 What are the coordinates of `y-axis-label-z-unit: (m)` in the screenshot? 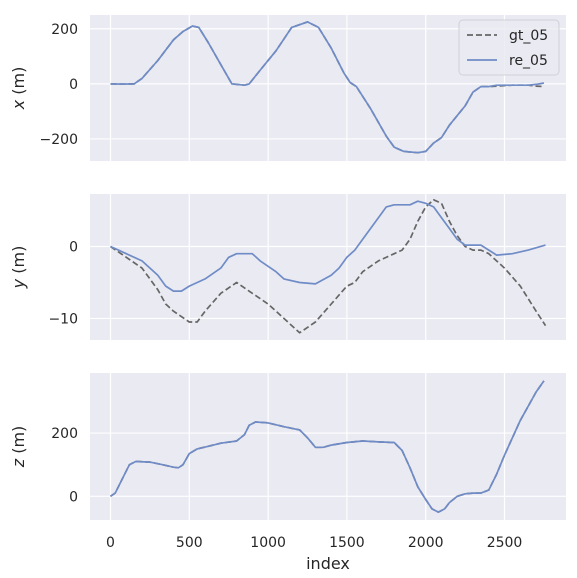 It's located at (18, 442).